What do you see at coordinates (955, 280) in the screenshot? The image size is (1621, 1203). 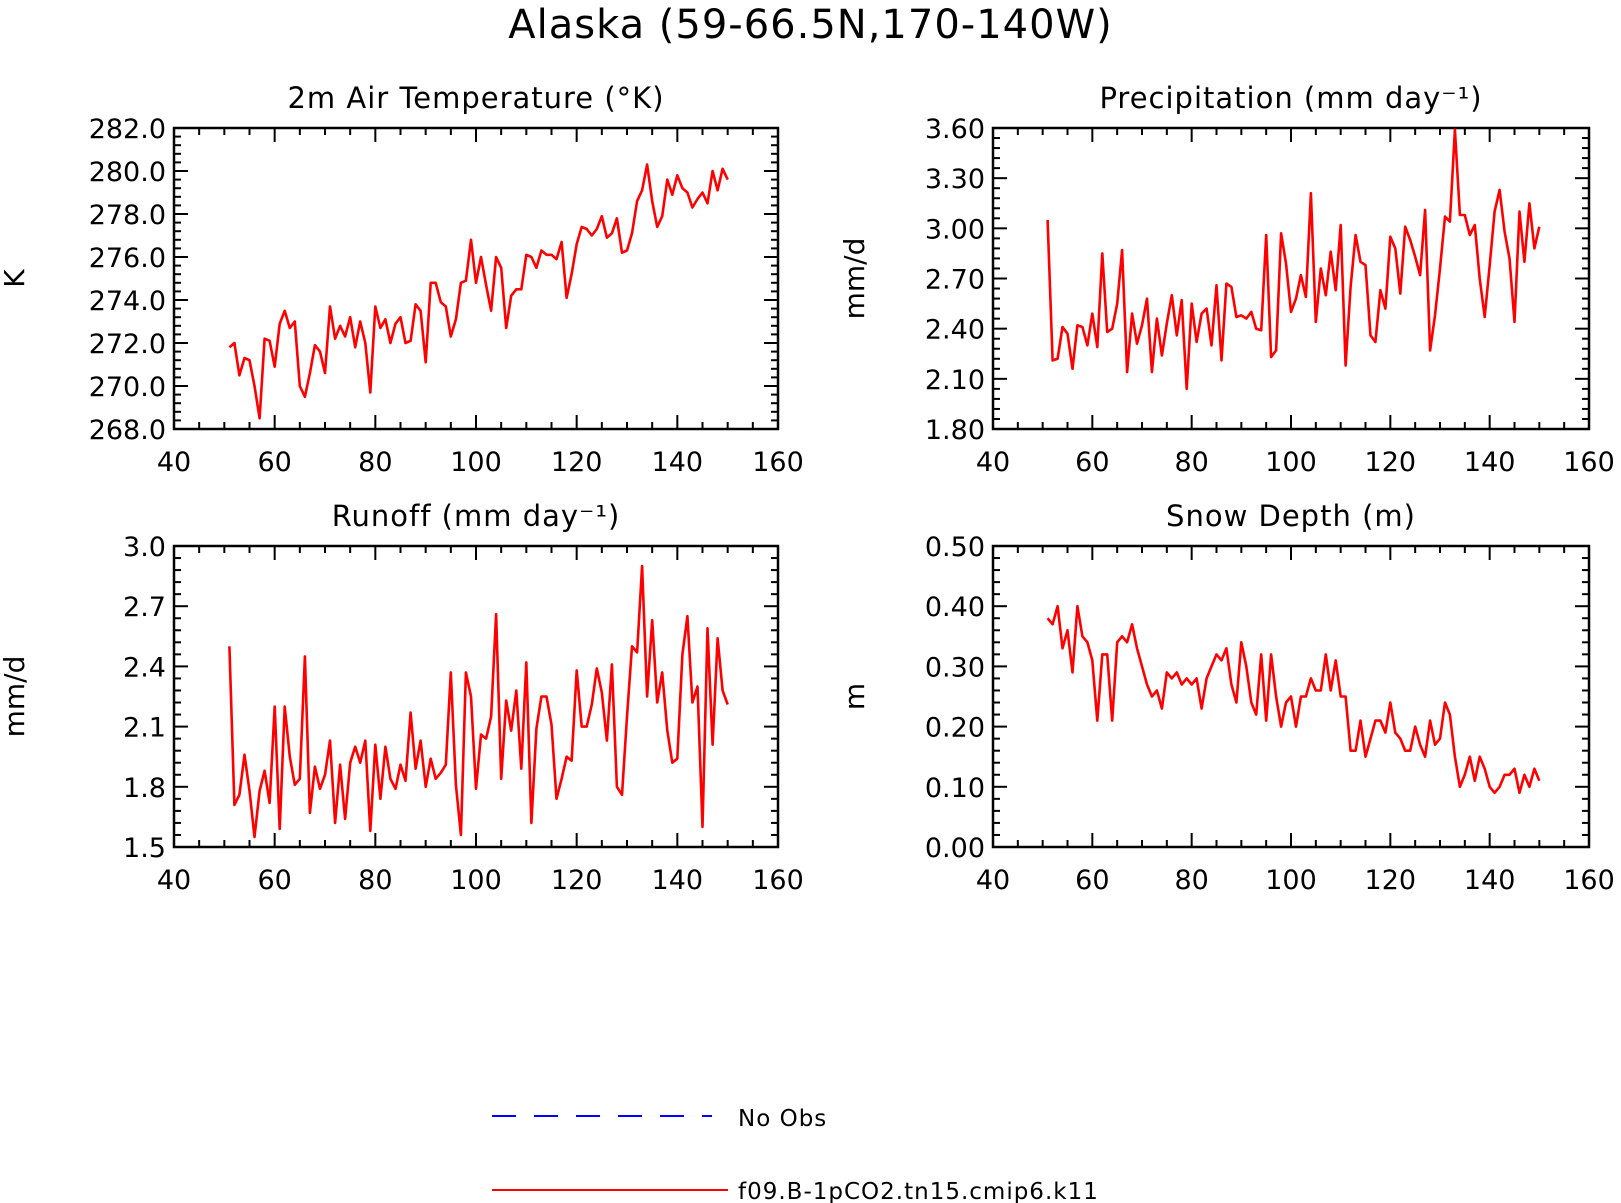 I see `y-tick-label: 2.70` at bounding box center [955, 280].